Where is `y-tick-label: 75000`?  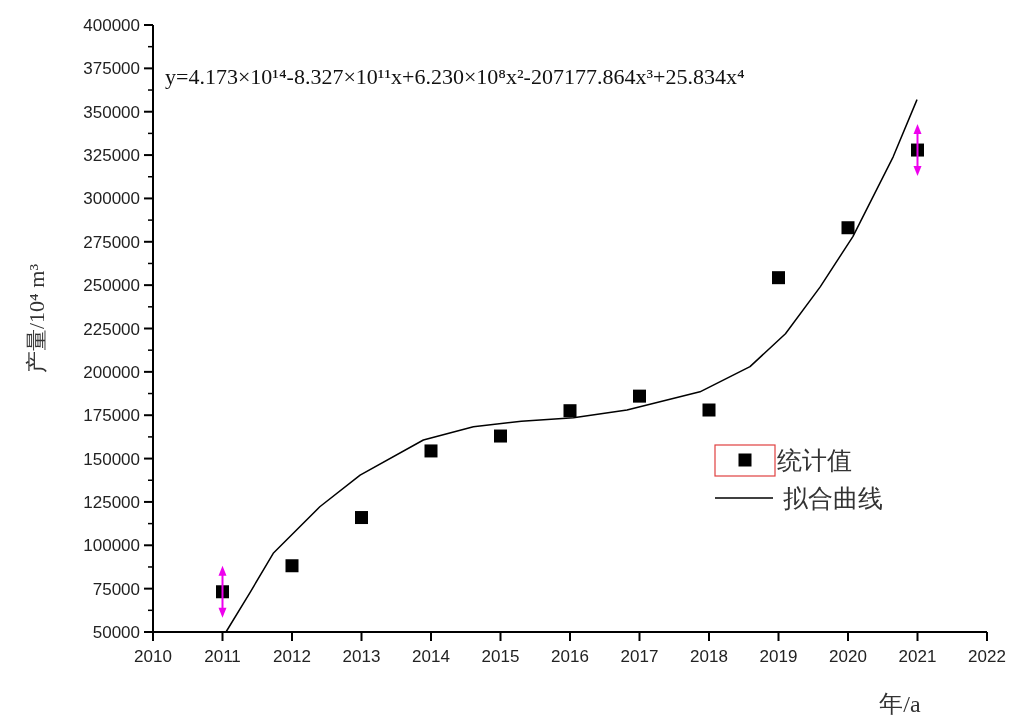
y-tick-label: 75000 is located at coordinates (116, 589).